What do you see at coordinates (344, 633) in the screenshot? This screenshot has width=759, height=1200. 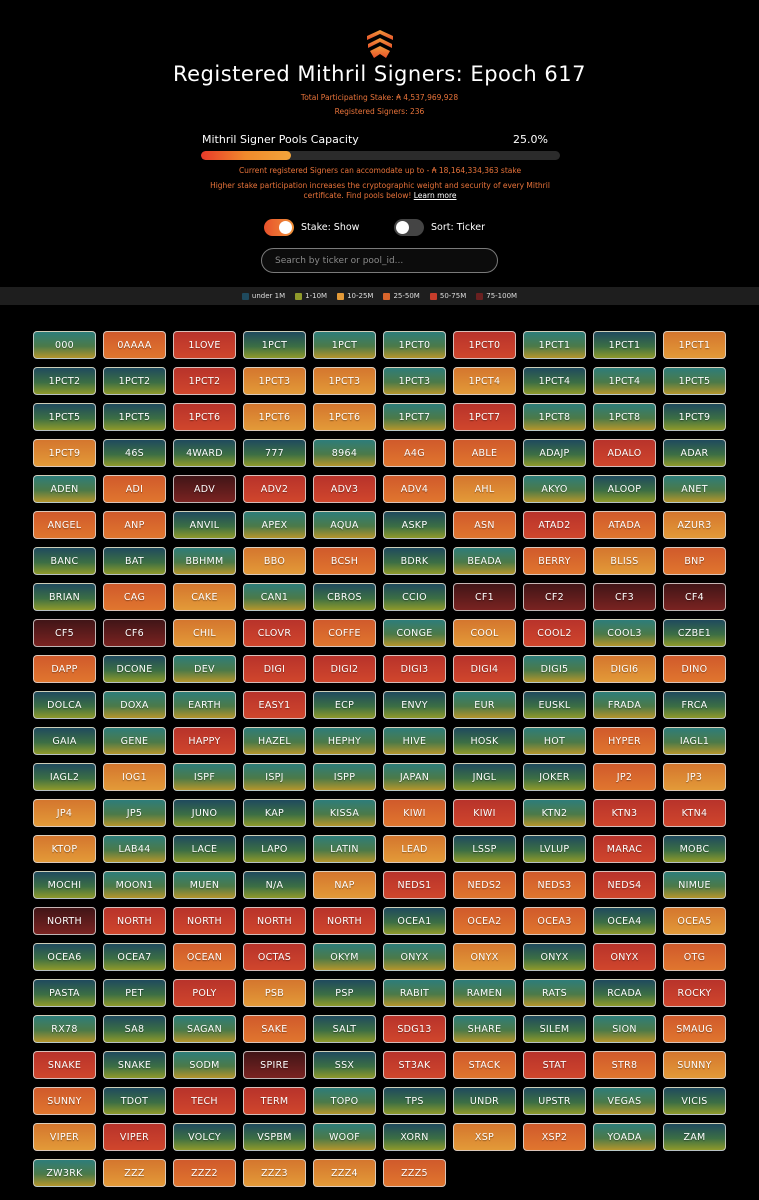 I see `pool-tile: COFFE` at bounding box center [344, 633].